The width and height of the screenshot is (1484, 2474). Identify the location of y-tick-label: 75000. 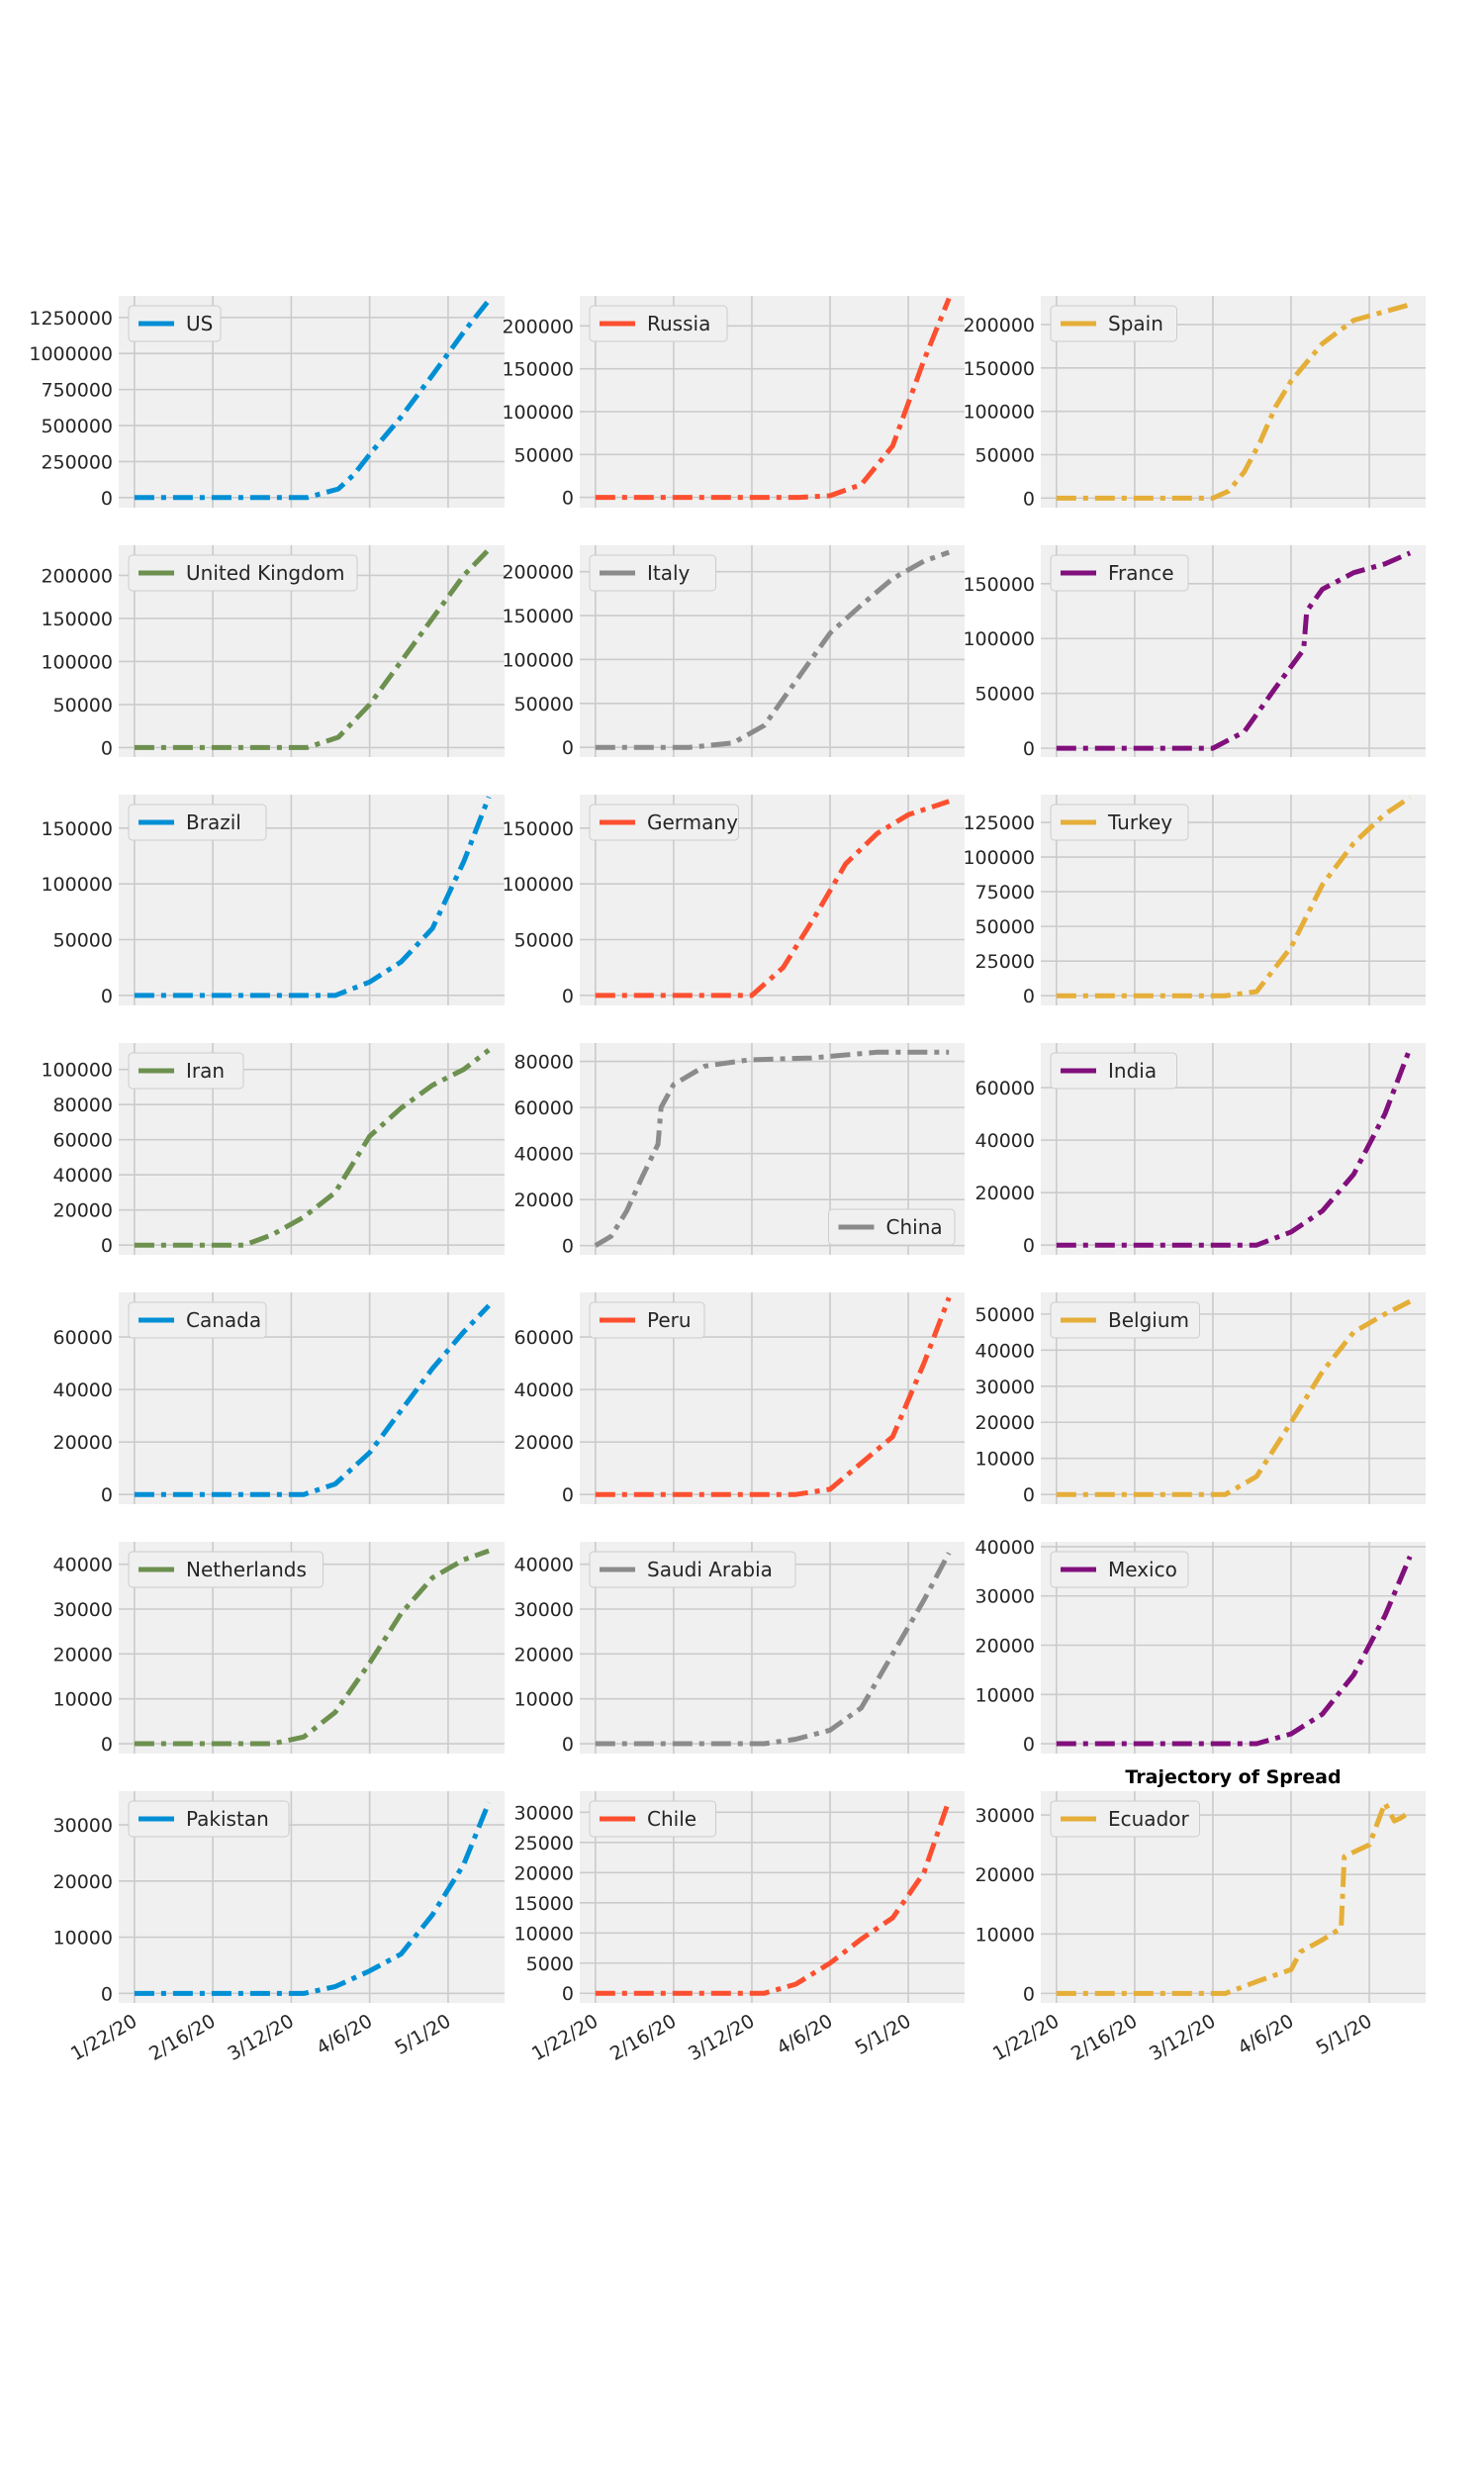
(1005, 893).